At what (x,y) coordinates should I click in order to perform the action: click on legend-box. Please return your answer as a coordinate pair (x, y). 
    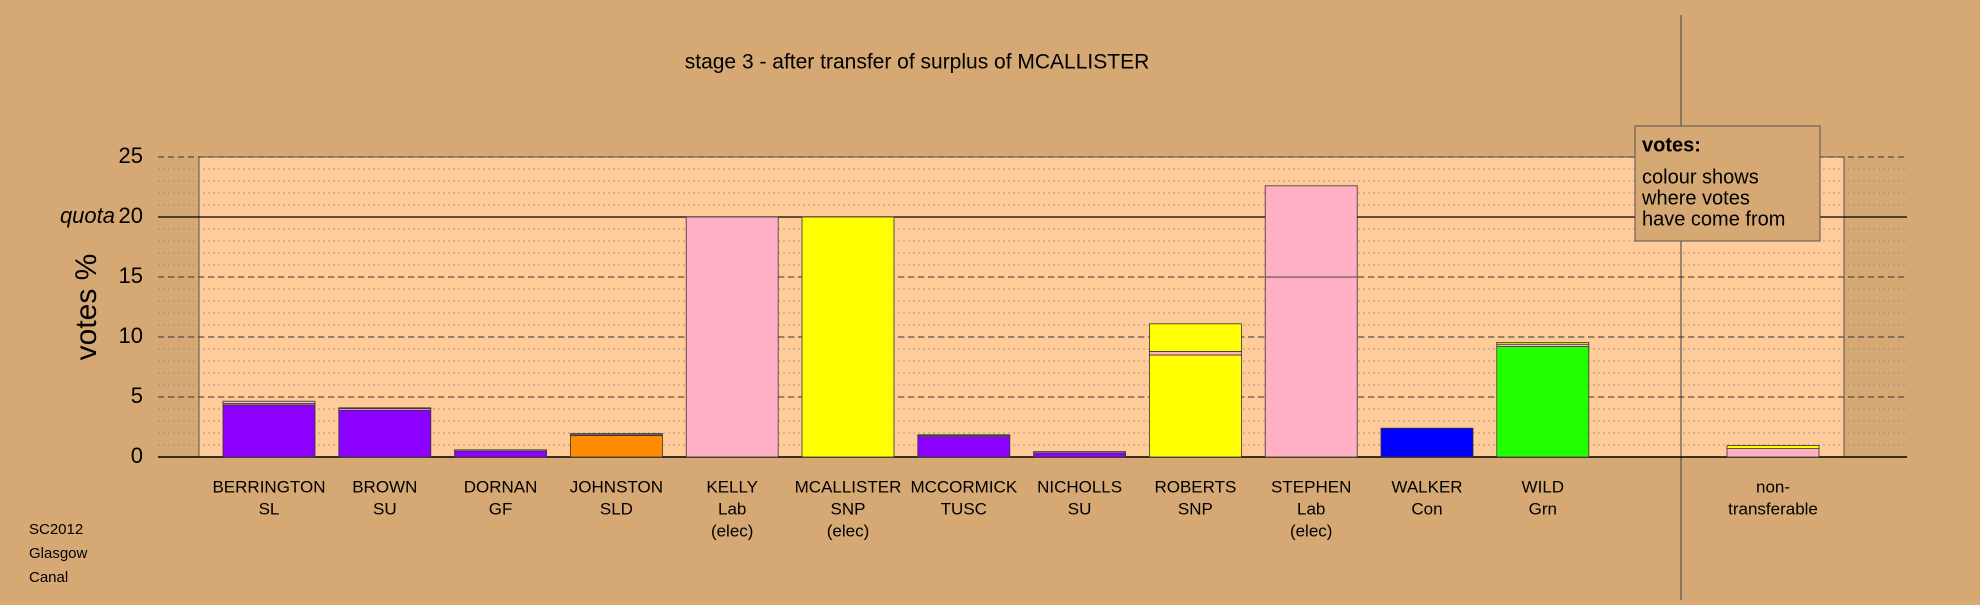
    Looking at the image, I should click on (1727, 183).